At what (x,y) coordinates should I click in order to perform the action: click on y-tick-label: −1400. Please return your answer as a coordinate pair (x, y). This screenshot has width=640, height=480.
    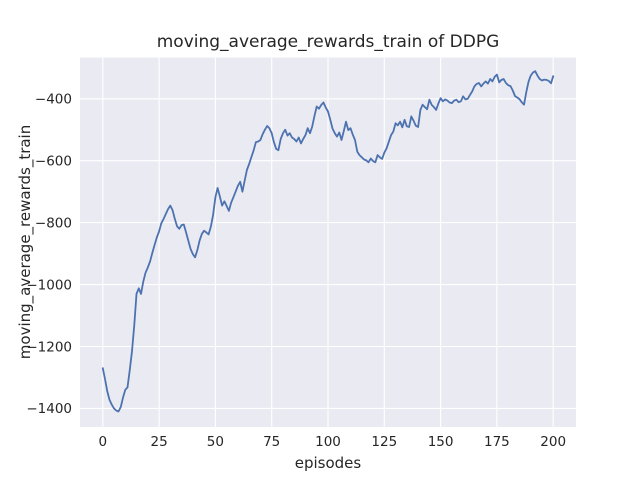
    Looking at the image, I should click on (49, 409).